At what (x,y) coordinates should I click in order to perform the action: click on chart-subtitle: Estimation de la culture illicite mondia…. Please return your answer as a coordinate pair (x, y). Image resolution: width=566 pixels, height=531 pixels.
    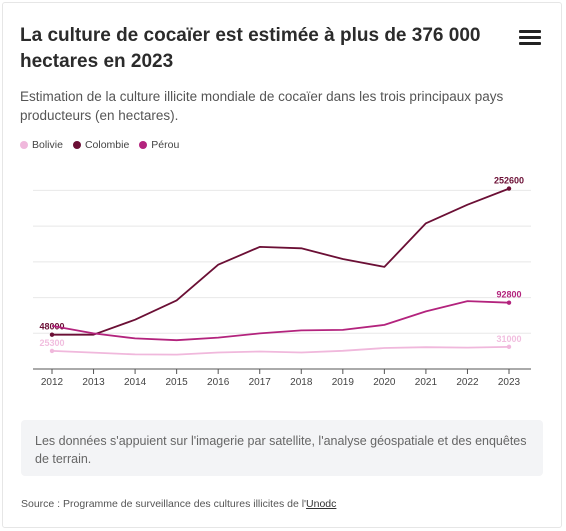
    Looking at the image, I should click on (262, 106).